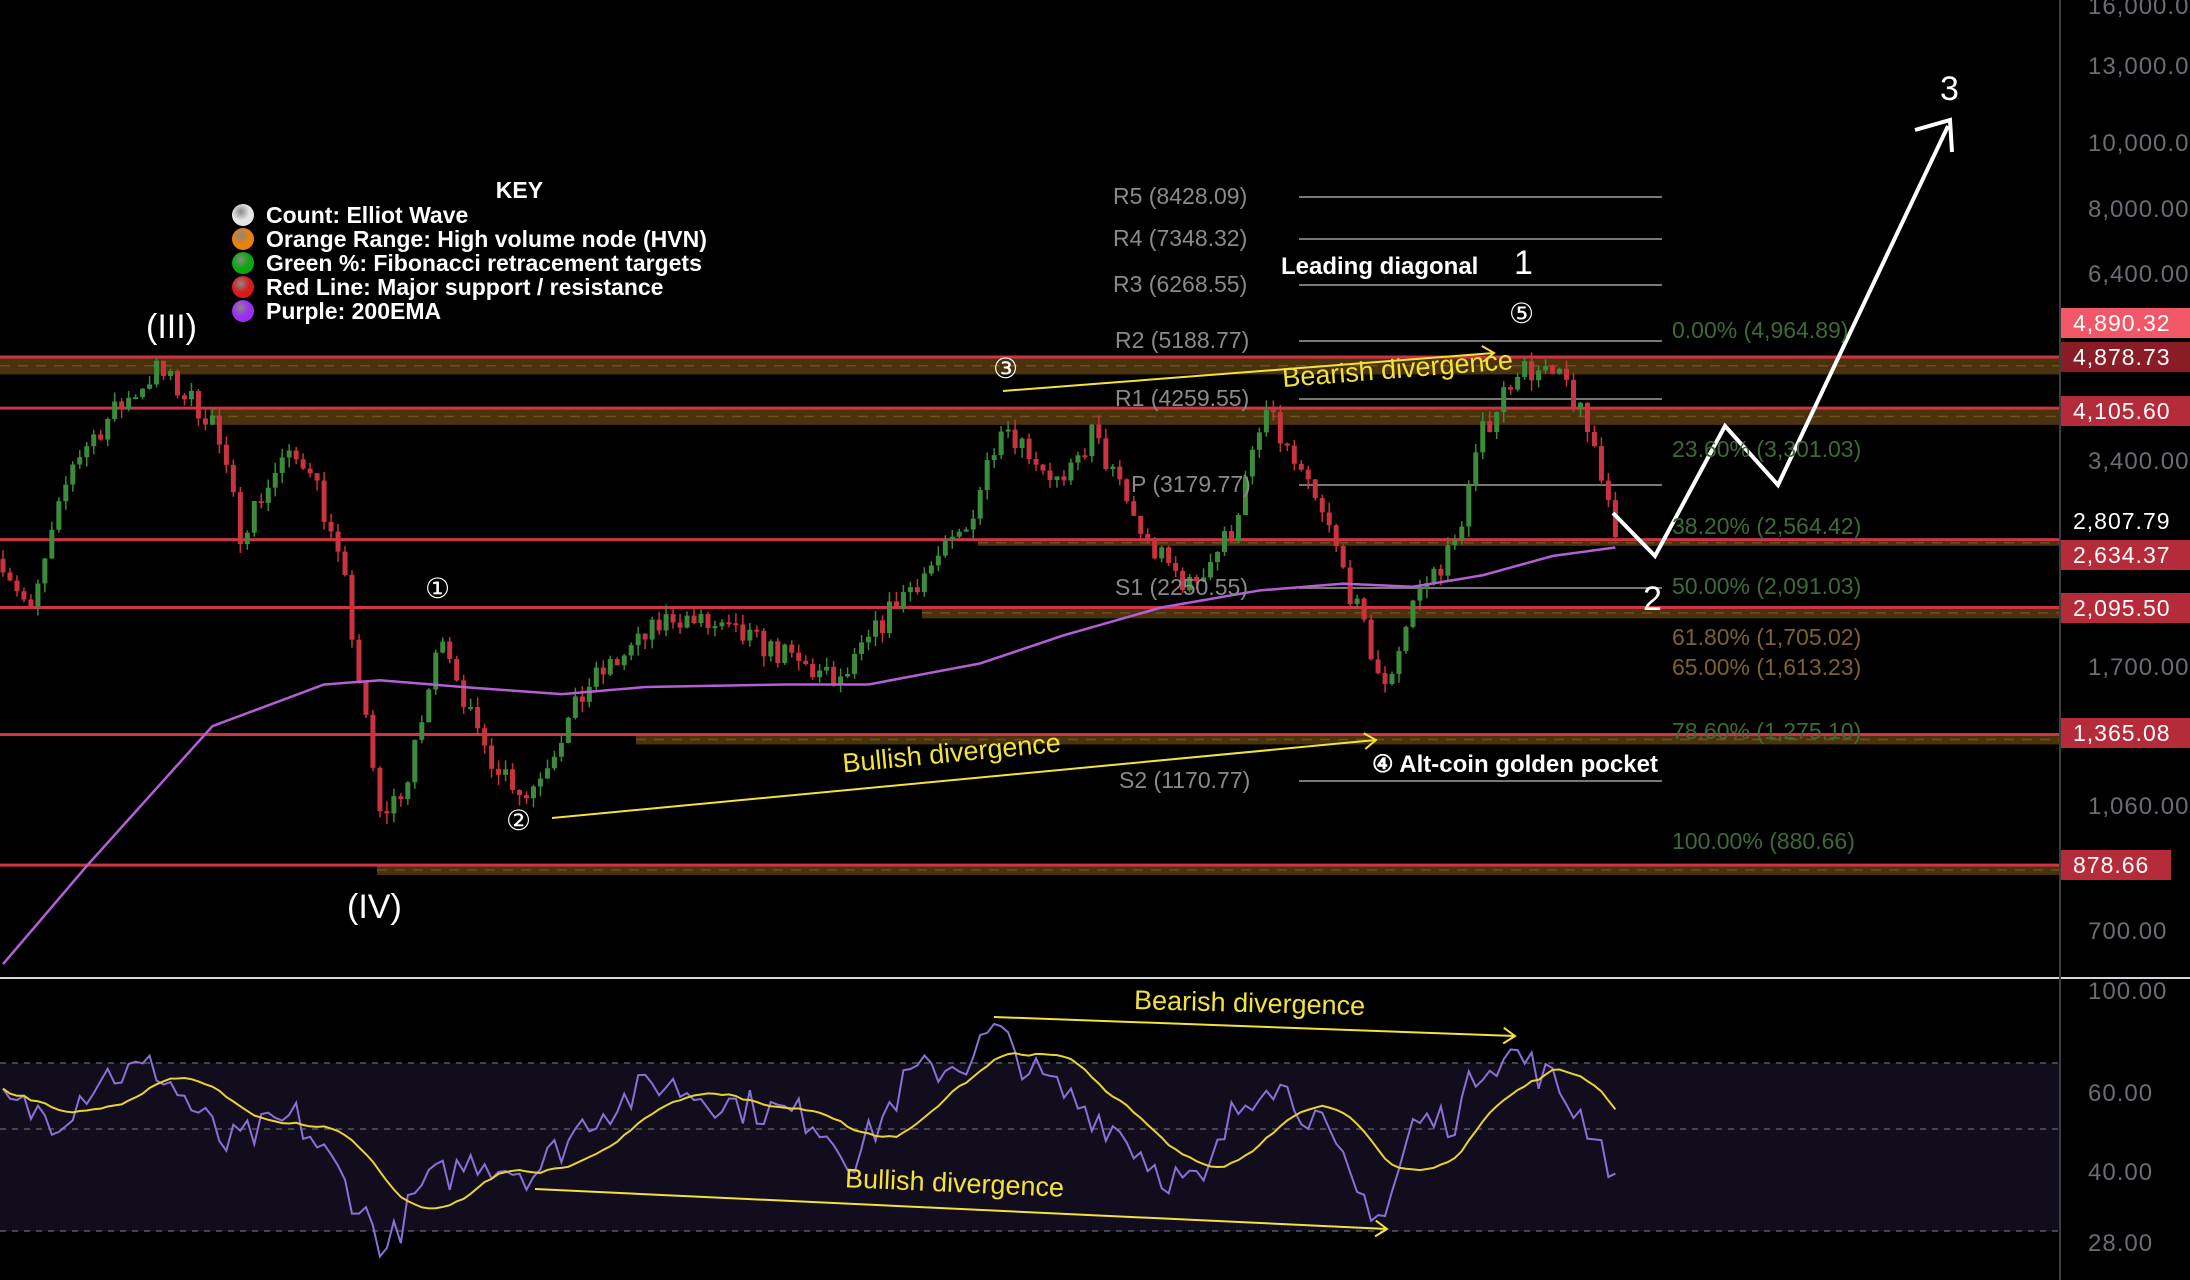  What do you see at coordinates (354, 311) in the screenshot?
I see `key-item-label: Purple: 200EMA` at bounding box center [354, 311].